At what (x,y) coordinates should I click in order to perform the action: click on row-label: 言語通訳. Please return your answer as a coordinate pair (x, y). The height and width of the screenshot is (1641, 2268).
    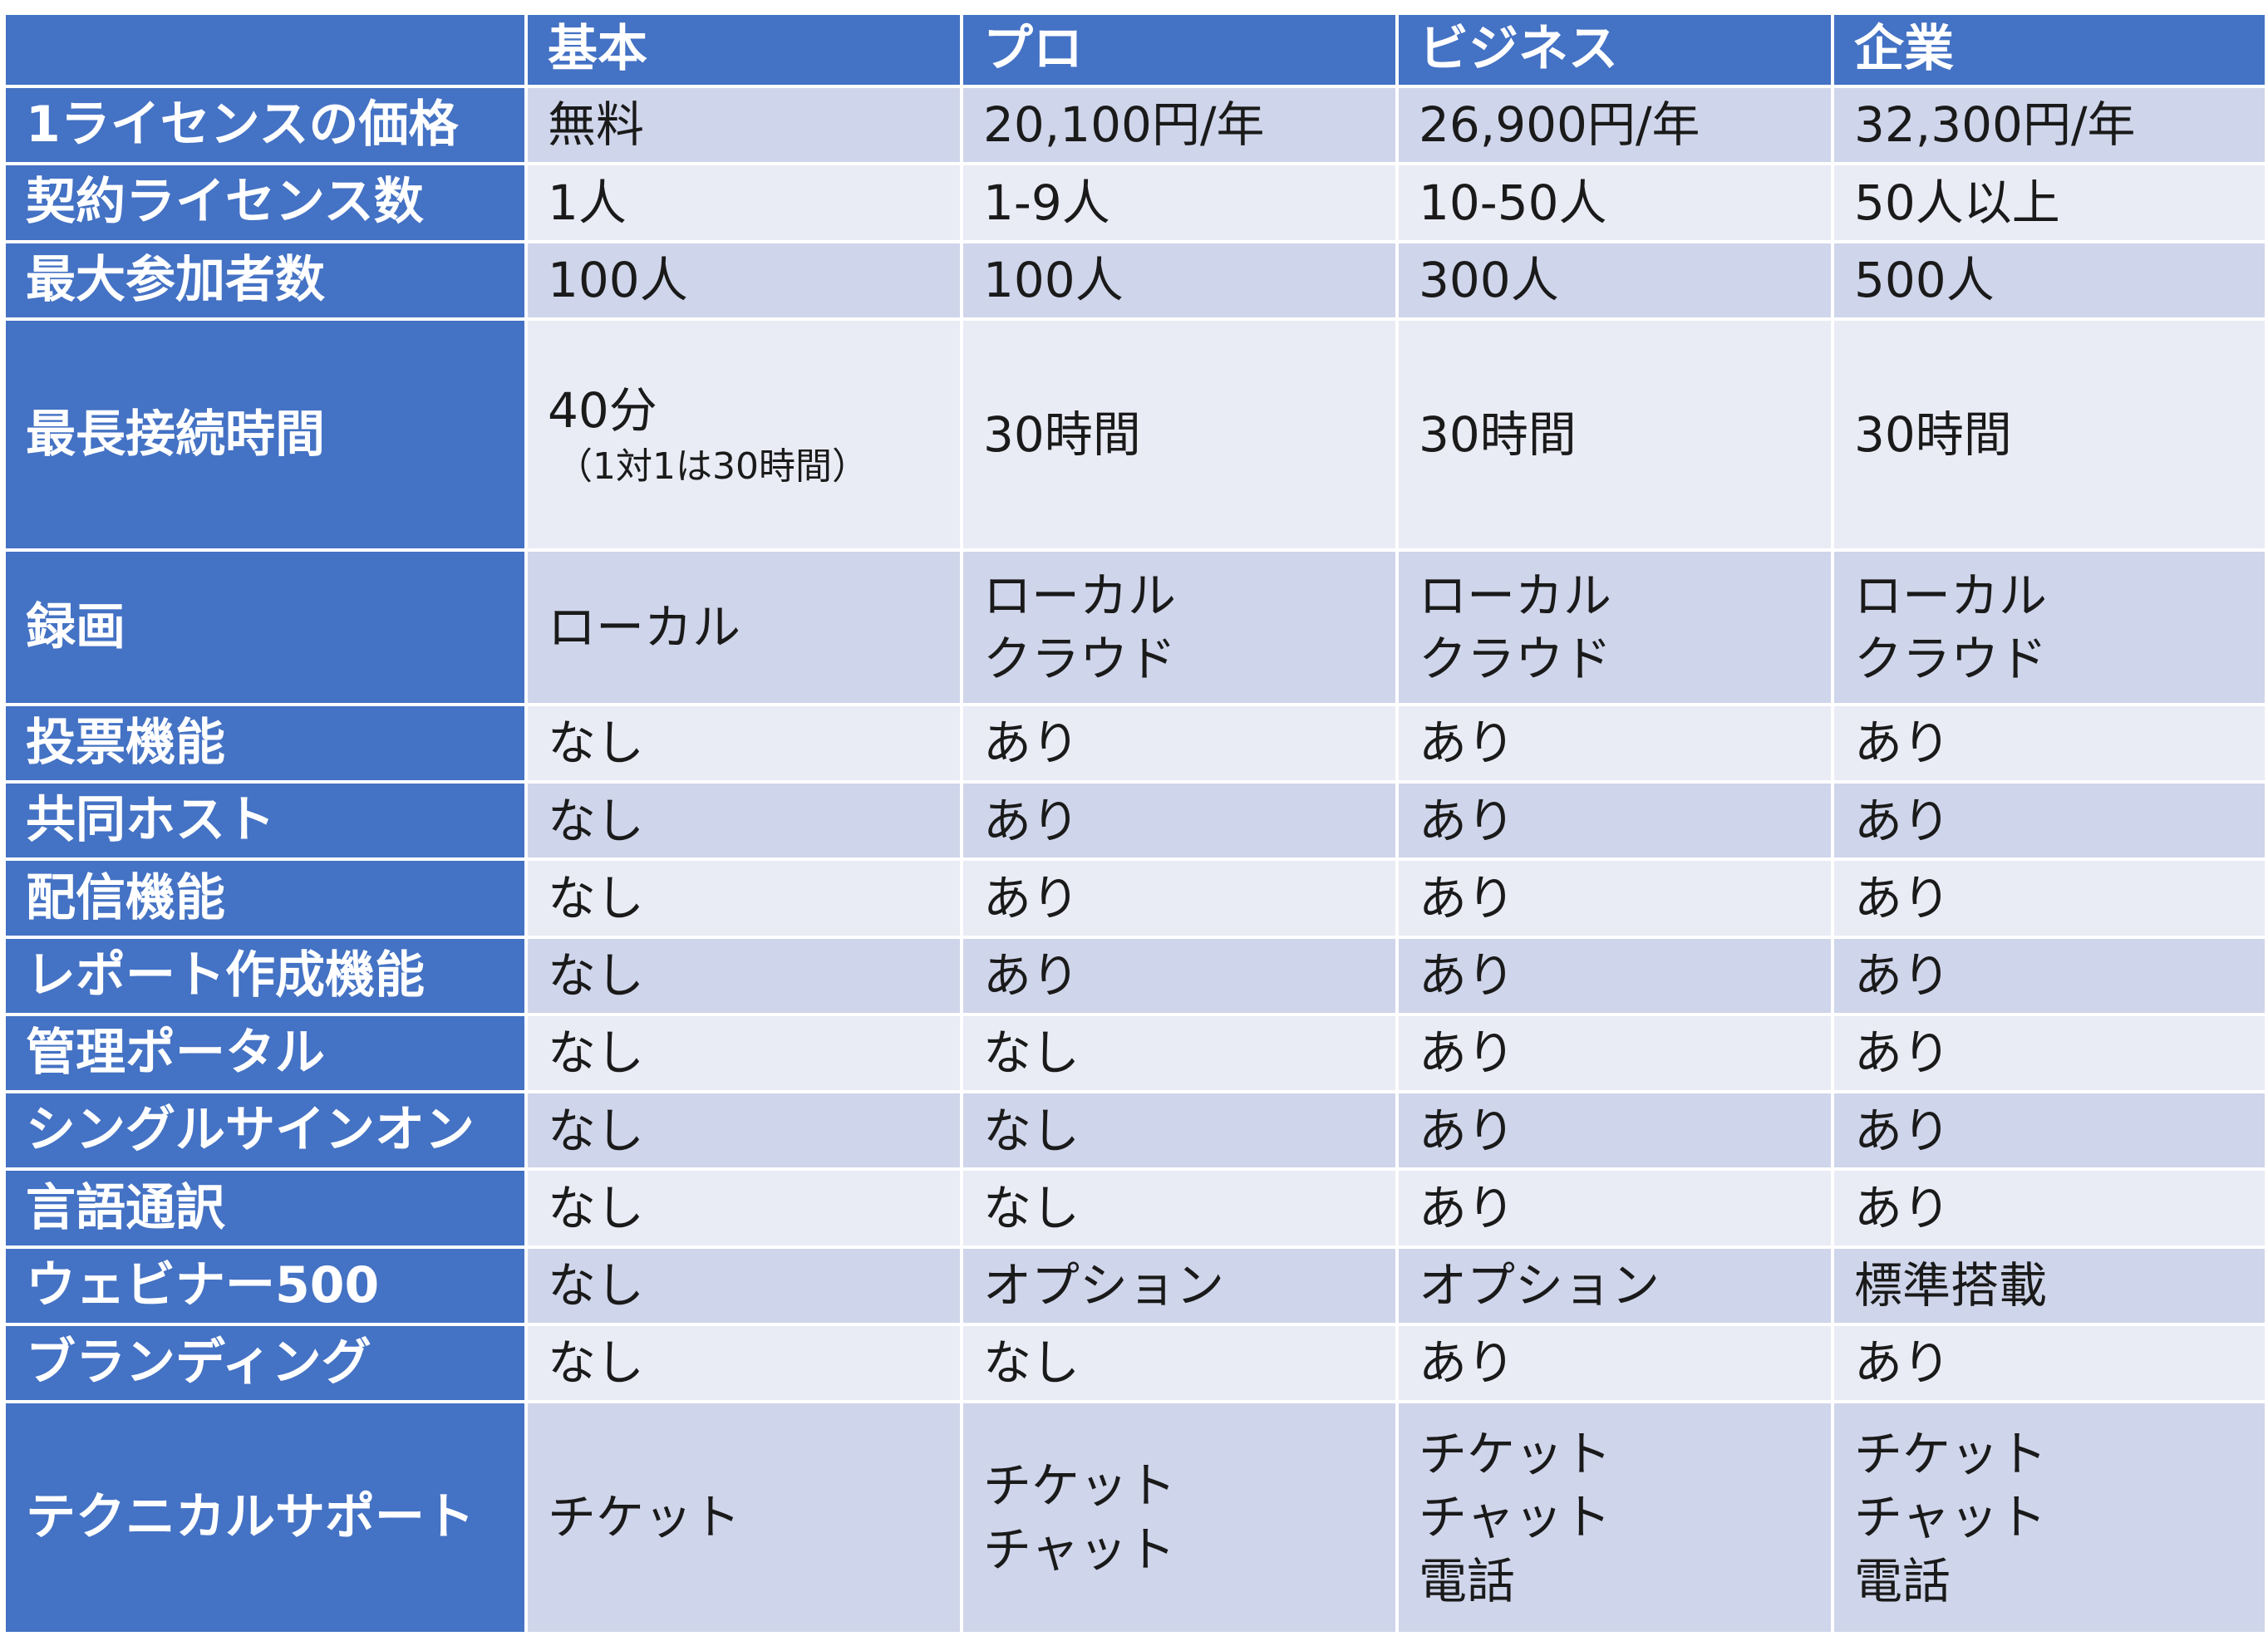
    Looking at the image, I should click on (265, 1208).